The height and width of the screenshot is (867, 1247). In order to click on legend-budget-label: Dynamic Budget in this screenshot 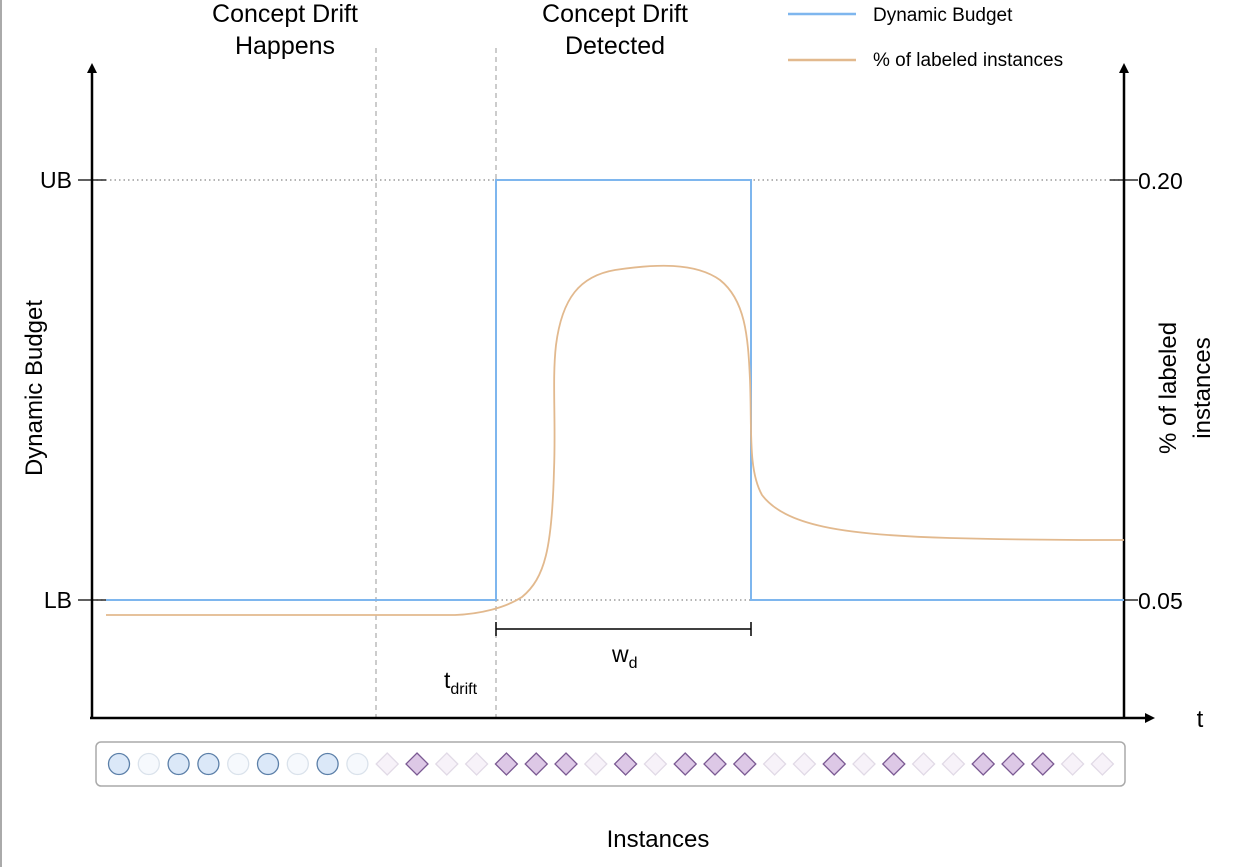, I will do `click(943, 15)`.